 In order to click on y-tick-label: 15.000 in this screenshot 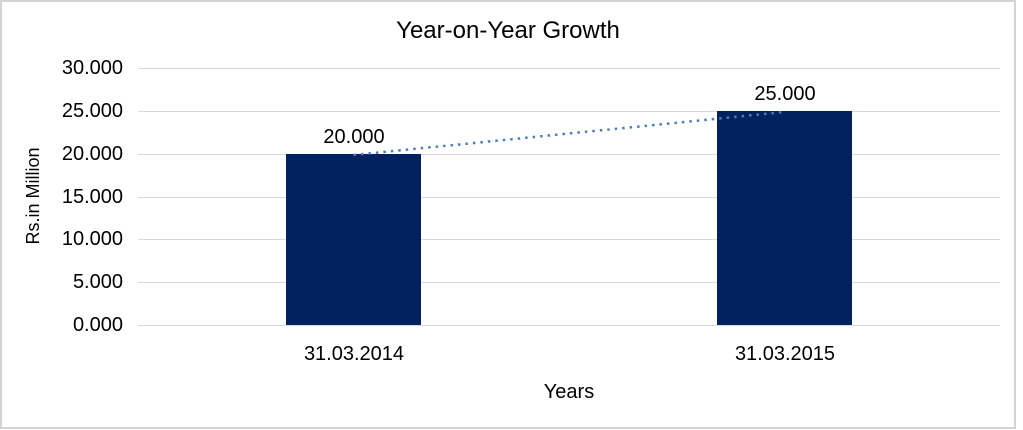, I will do `click(92, 197)`.